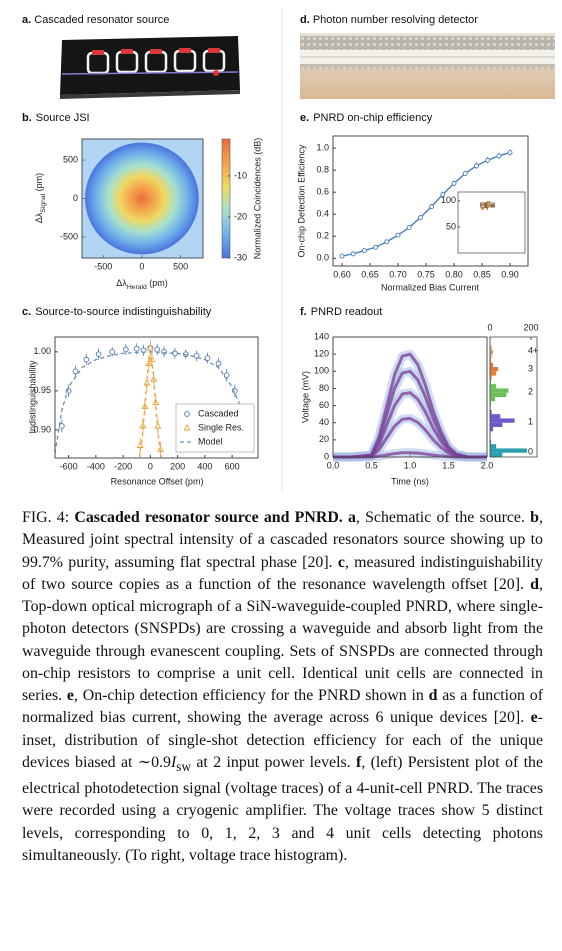 This screenshot has height=951, width=562. What do you see at coordinates (26, 20) in the screenshot?
I see `panel-letter: a.` at bounding box center [26, 20].